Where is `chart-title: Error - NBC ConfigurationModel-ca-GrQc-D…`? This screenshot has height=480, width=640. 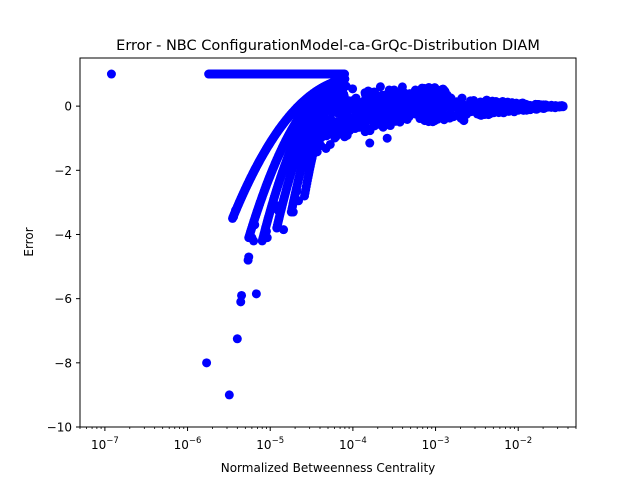
chart-title: Error - NBC ConfigurationModel-ca-GrQc-D… is located at coordinates (328, 46).